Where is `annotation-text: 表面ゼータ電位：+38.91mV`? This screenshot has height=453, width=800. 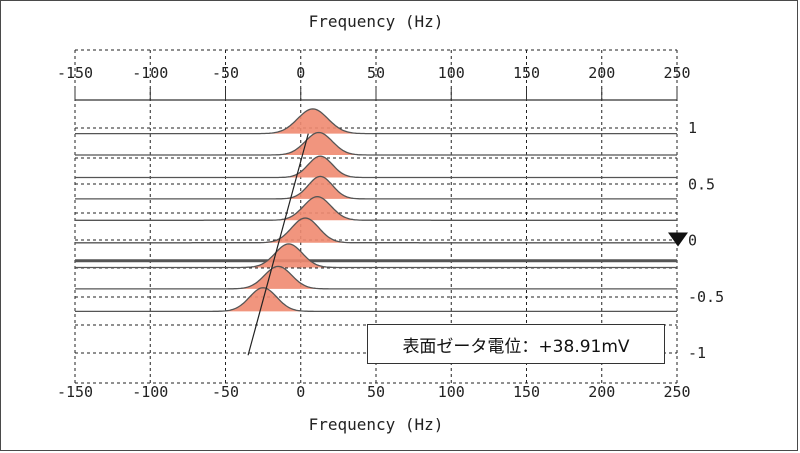 annotation-text: 表面ゼータ電位：+38.91mV is located at coordinates (516, 346).